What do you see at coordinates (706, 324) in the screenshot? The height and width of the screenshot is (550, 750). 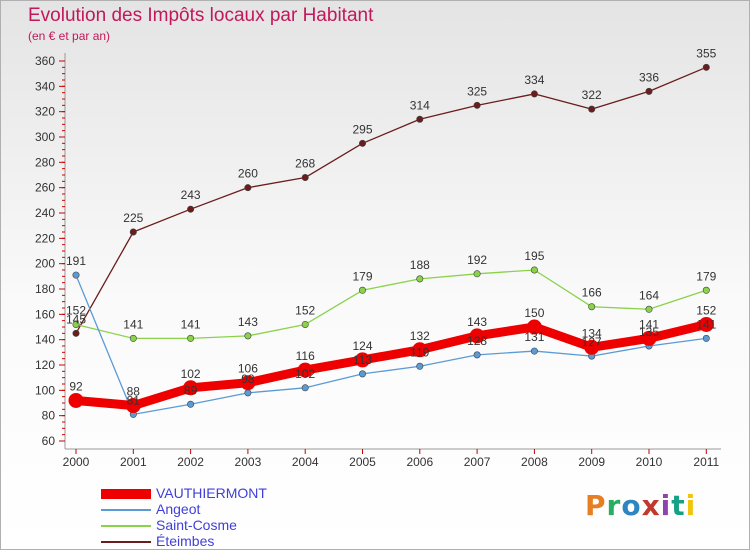 I see `data-label-angeot: 141` at bounding box center [706, 324].